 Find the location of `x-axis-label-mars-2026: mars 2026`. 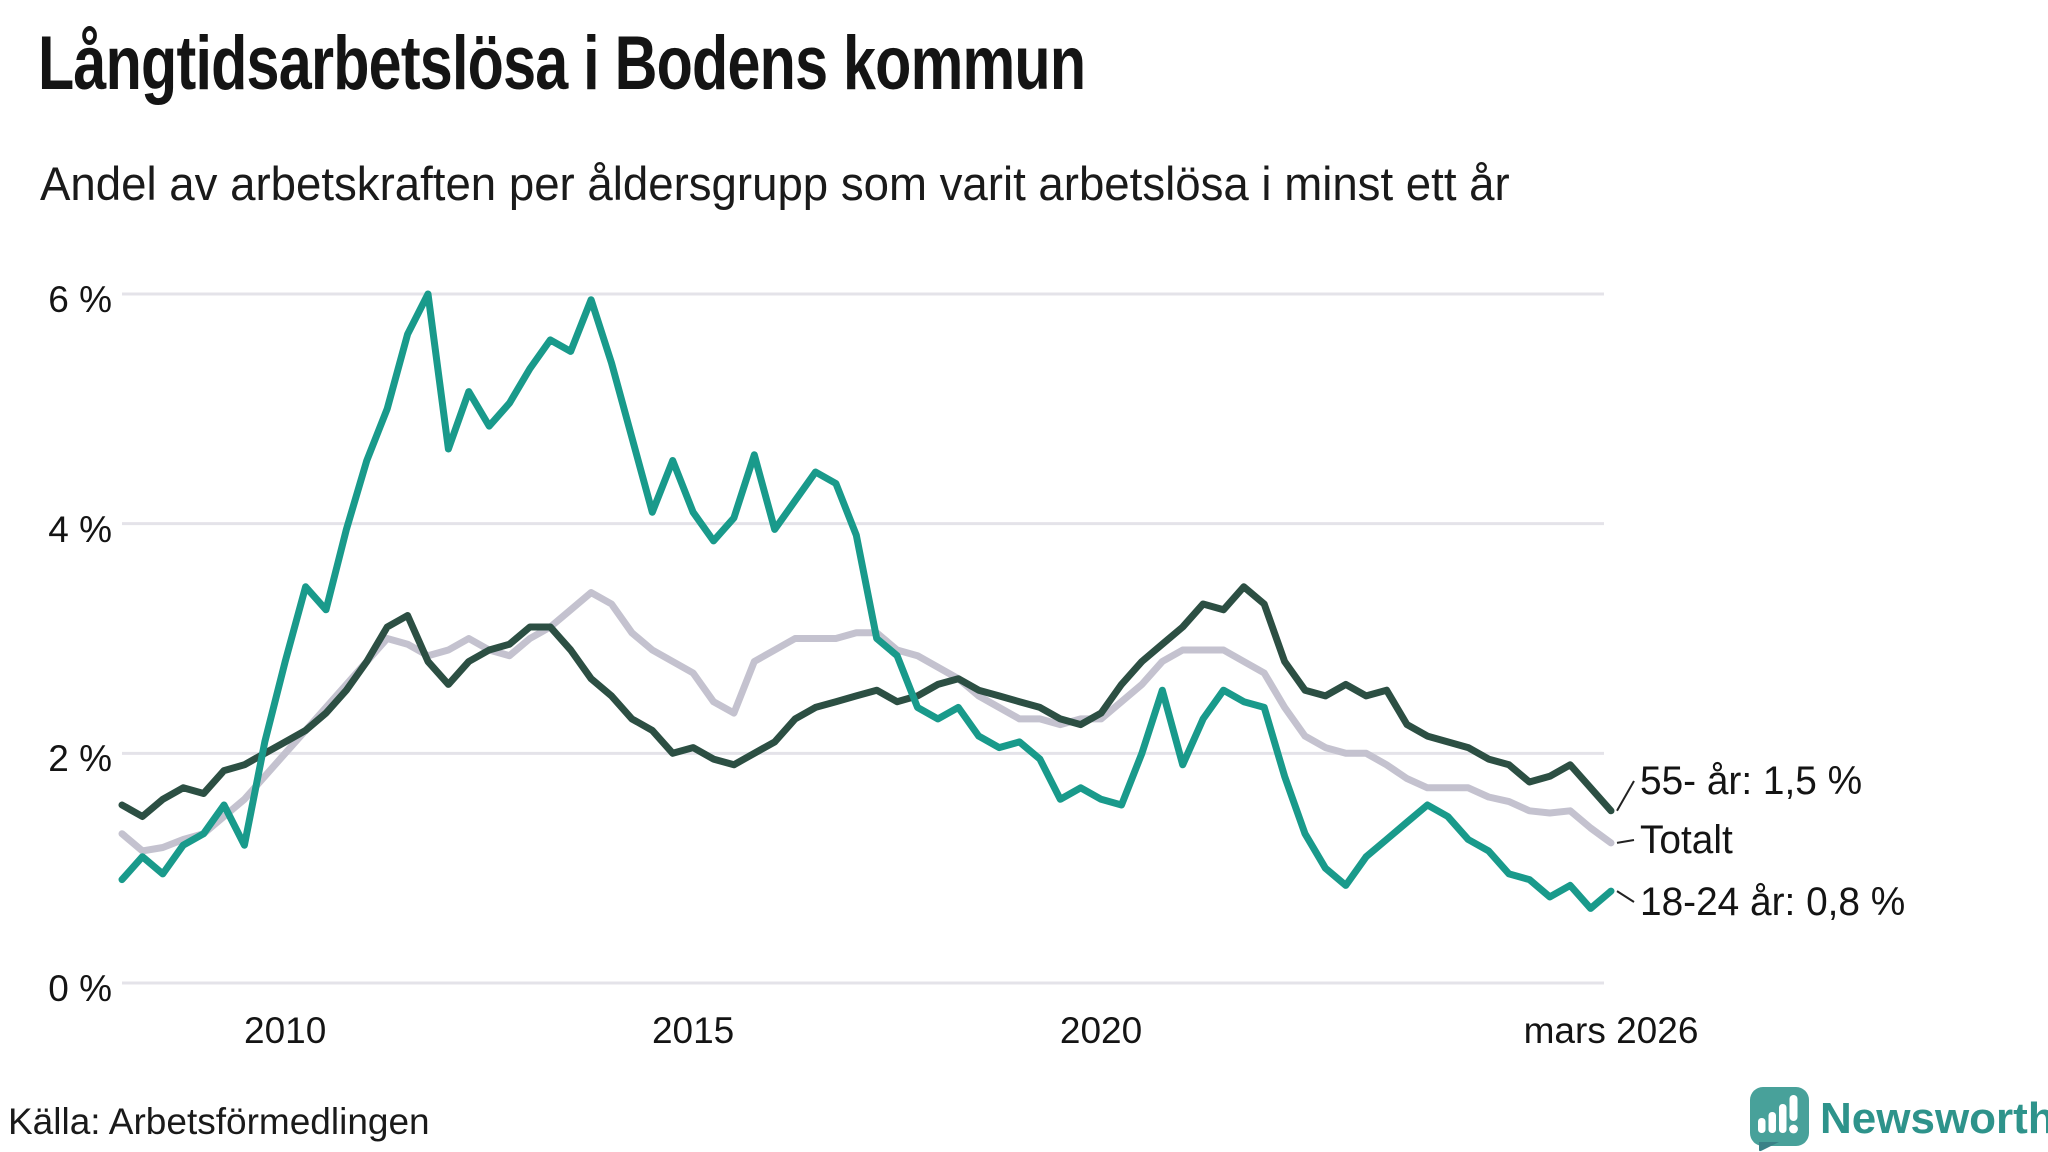

x-axis-label-mars-2026: mars 2026 is located at coordinates (1611, 1030).